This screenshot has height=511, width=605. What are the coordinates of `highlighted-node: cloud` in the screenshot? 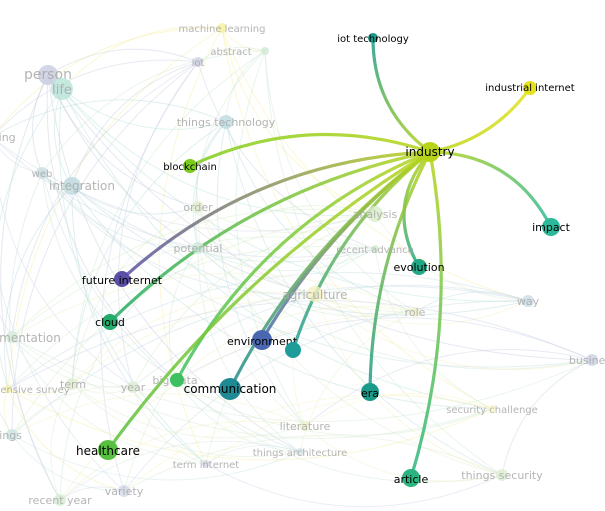 It's located at (110, 322).